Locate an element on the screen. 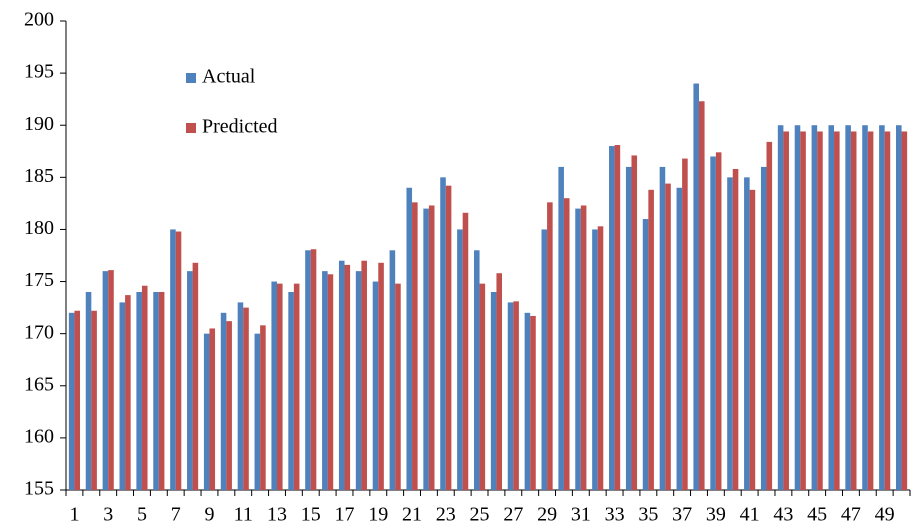 This screenshot has width=911, height=527. x-tick-label: 37 is located at coordinates (682, 515).